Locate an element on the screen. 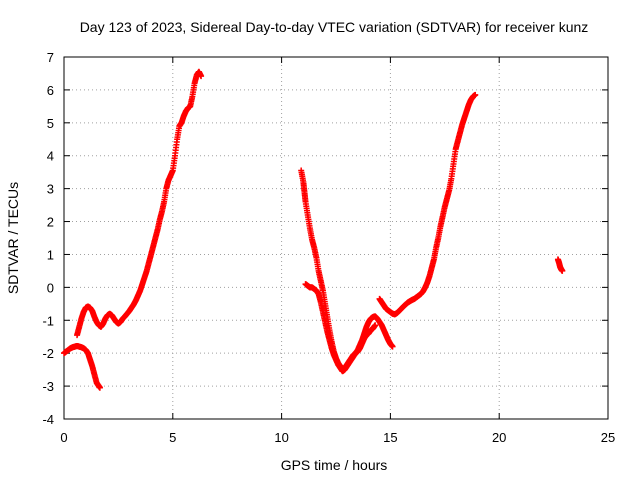  y-axis-label: SDTVAR / TECUs is located at coordinates (13, 238).